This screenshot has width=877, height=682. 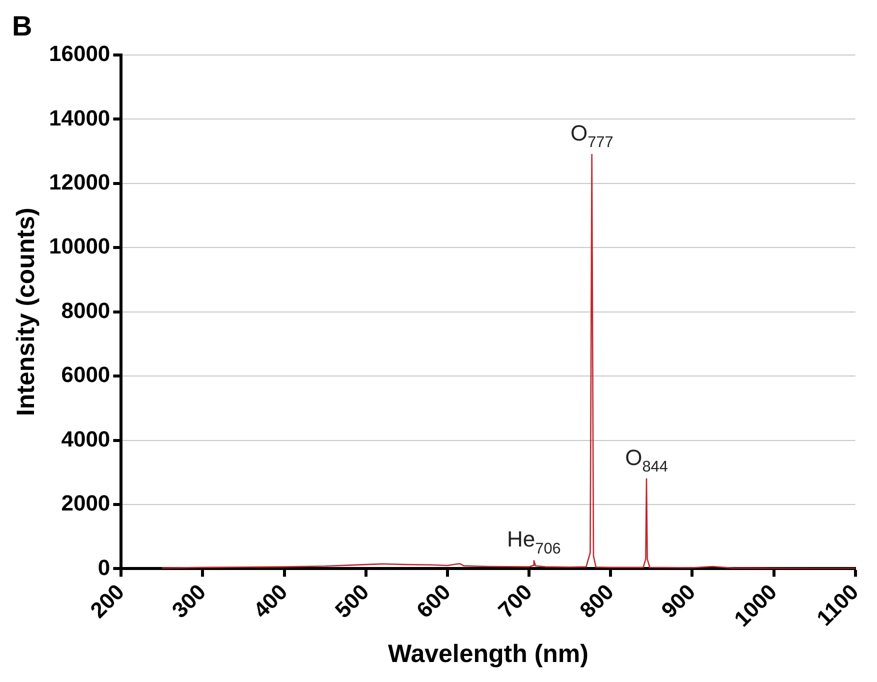 What do you see at coordinates (188, 601) in the screenshot?
I see `x-tick-label: 300` at bounding box center [188, 601].